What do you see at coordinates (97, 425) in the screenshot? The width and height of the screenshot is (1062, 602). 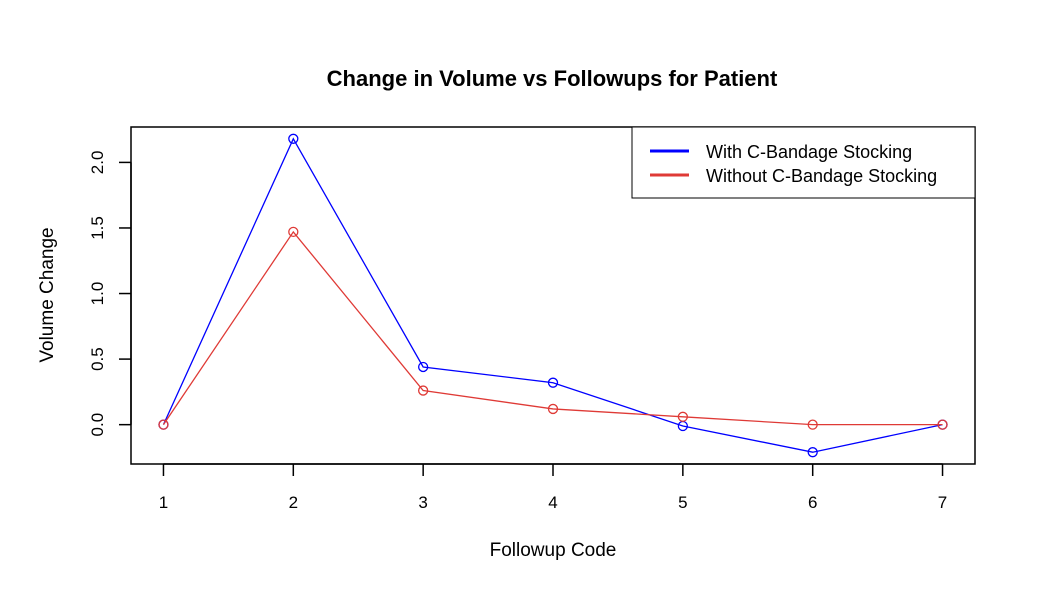 I see `y-tick-label: 0.0` at bounding box center [97, 425].